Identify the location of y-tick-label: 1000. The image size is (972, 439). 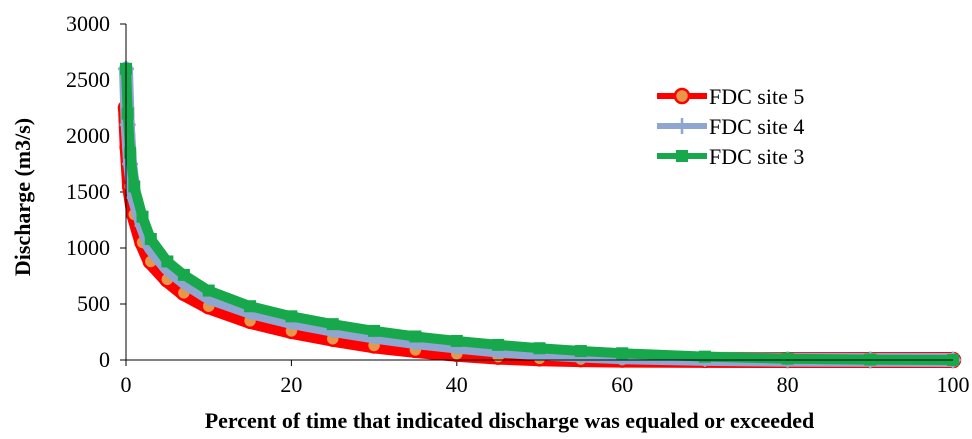
(88, 247).